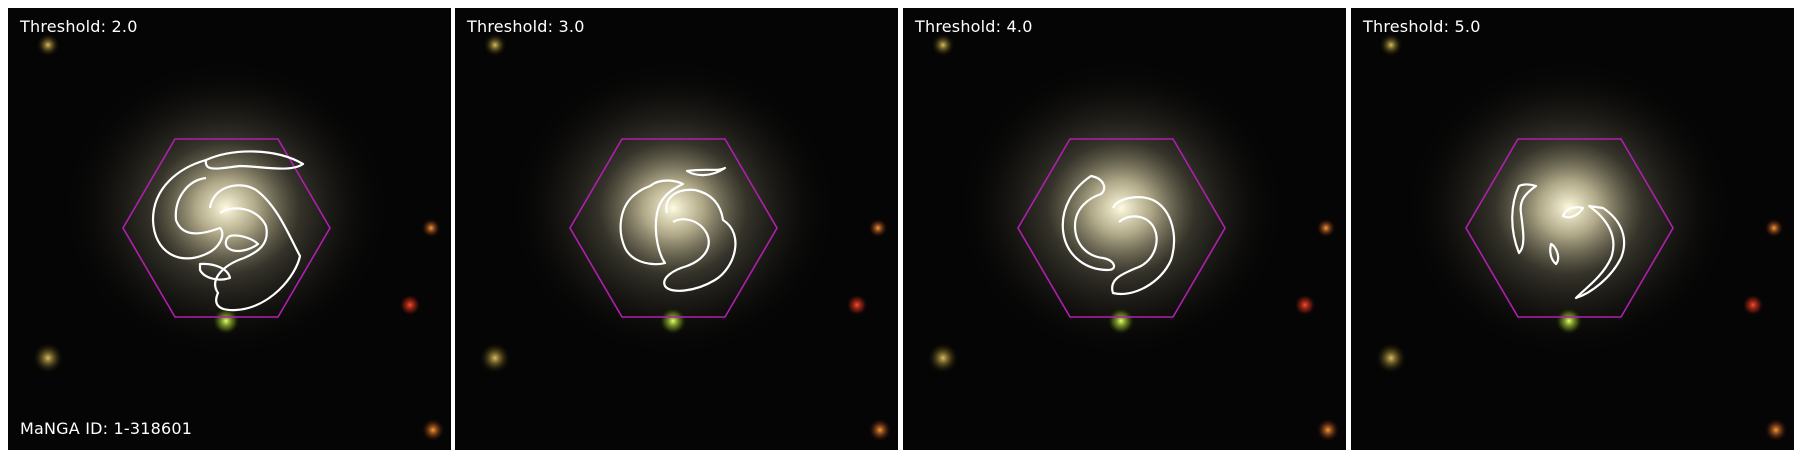 This screenshot has width=1800, height=457. I want to click on threshold-label: Threshold: 4.0, so click(974, 26).